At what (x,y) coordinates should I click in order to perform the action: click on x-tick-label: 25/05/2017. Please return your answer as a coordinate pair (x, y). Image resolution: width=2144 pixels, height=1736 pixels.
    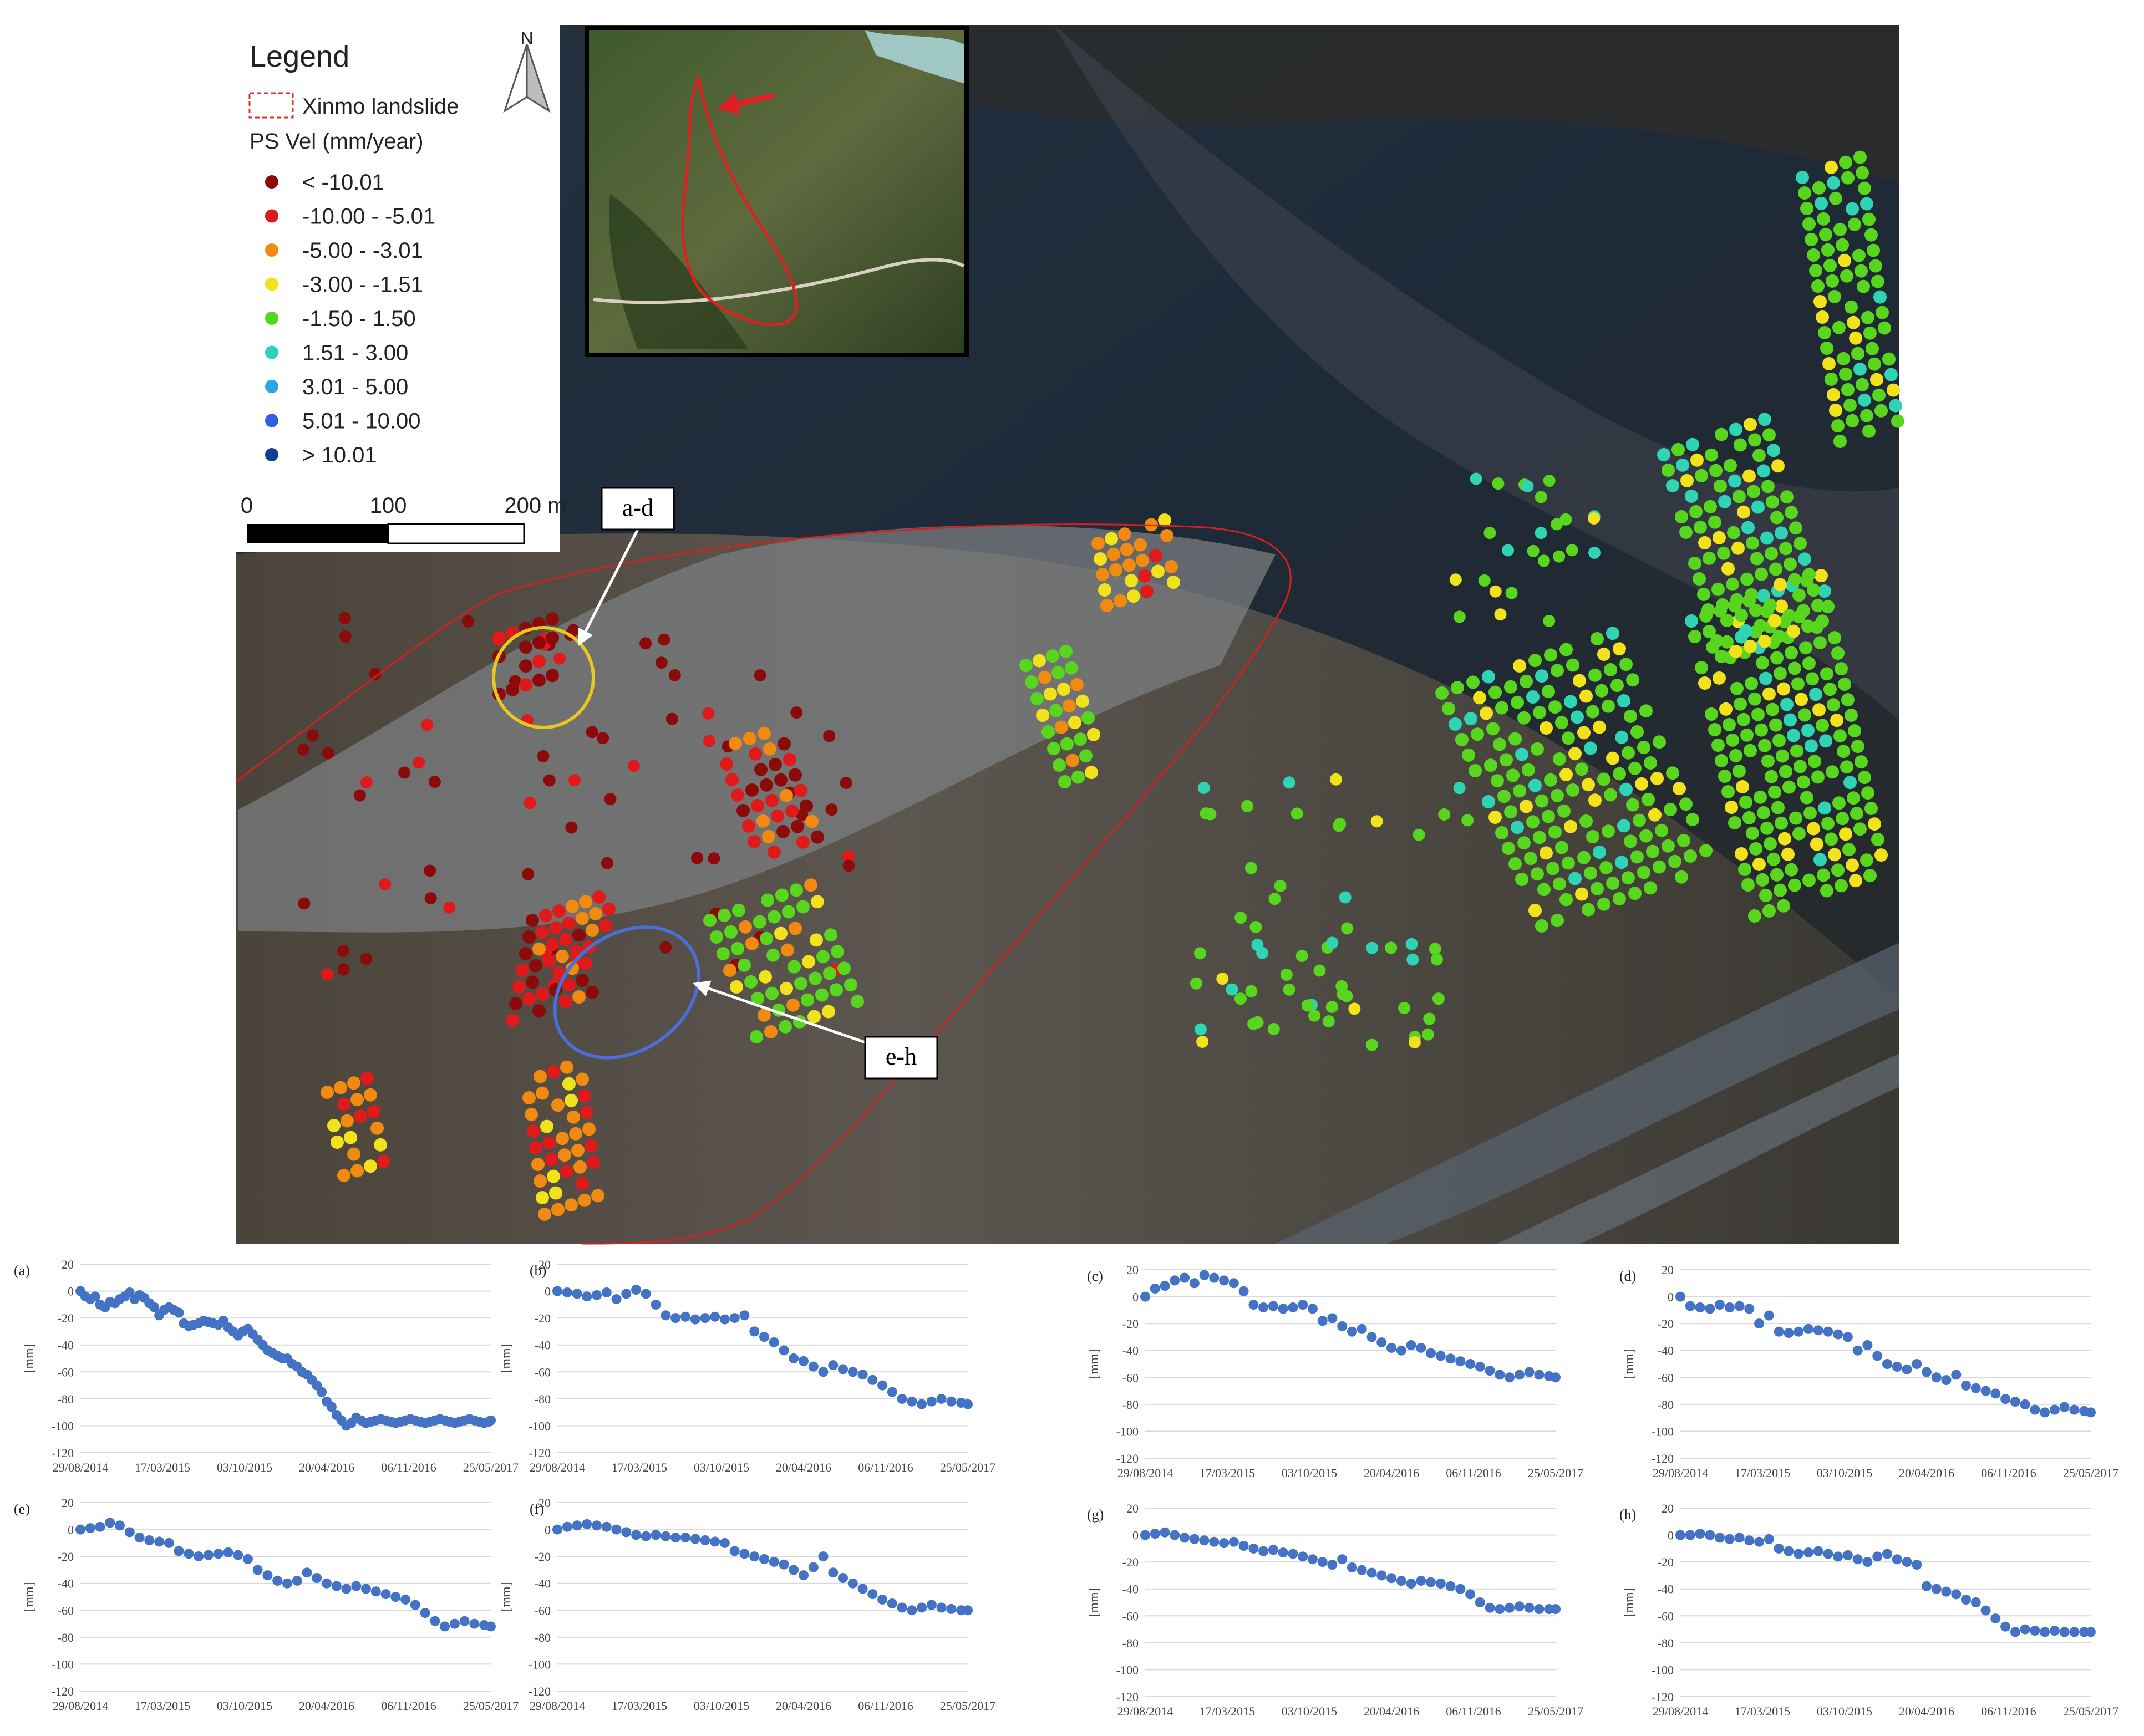
    Looking at the image, I should click on (967, 1467).